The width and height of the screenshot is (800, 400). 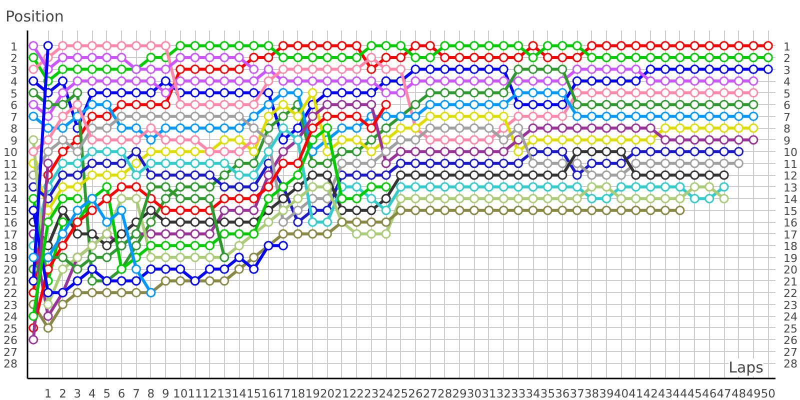 What do you see at coordinates (459, 393) in the screenshot?
I see `x-tick-label: 29` at bounding box center [459, 393].